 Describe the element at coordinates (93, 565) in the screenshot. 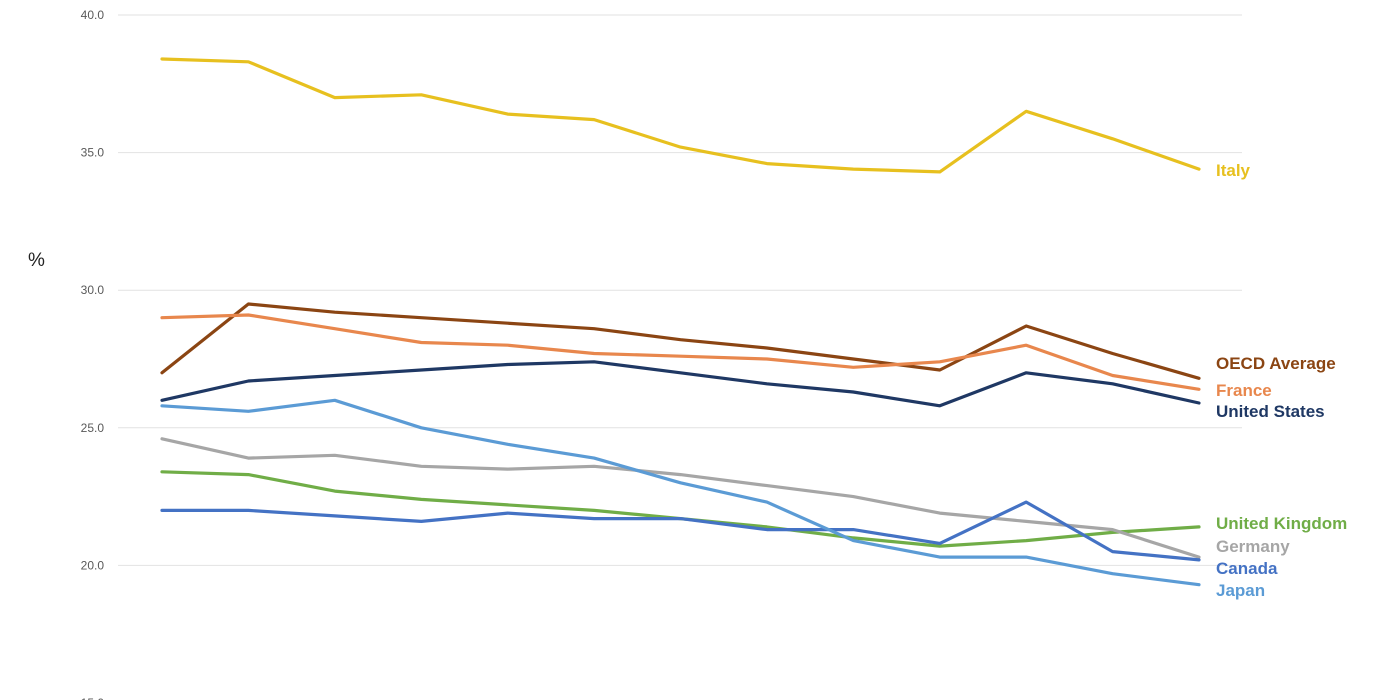

I see `y-tick-label: 20.0` at that location.